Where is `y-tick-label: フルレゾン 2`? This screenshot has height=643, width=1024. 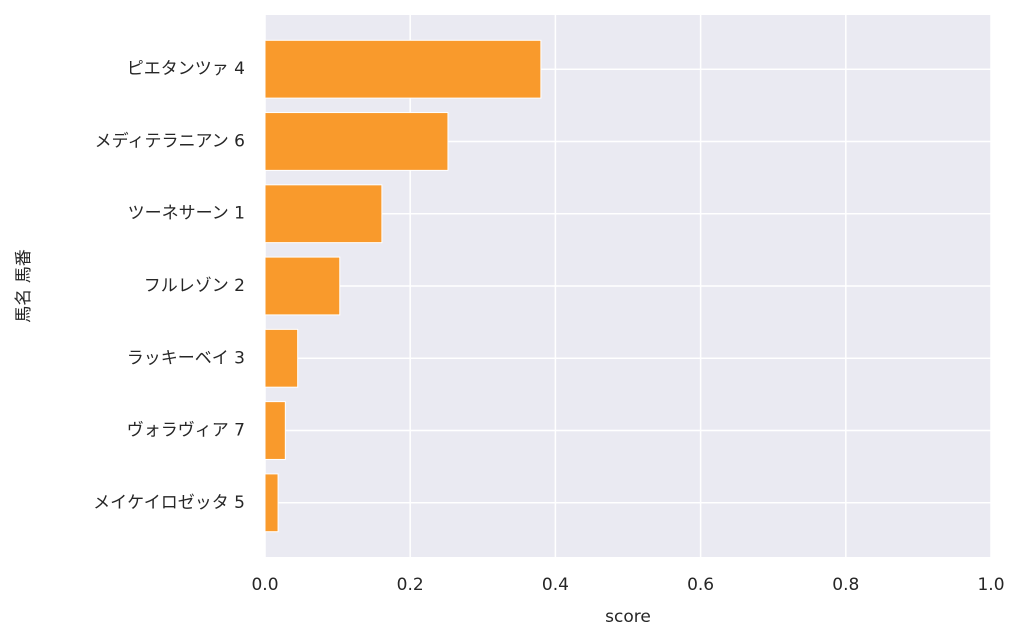
y-tick-label: フルレゾン 2 is located at coordinates (194, 286).